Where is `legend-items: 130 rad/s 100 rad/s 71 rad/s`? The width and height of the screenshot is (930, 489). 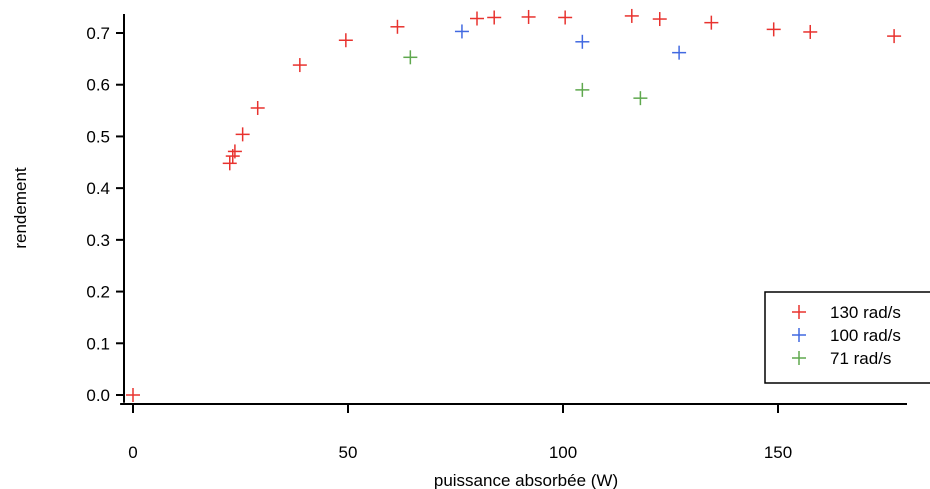
legend-items: 130 rad/s 100 rad/s 71 rad/s is located at coordinates (846, 335).